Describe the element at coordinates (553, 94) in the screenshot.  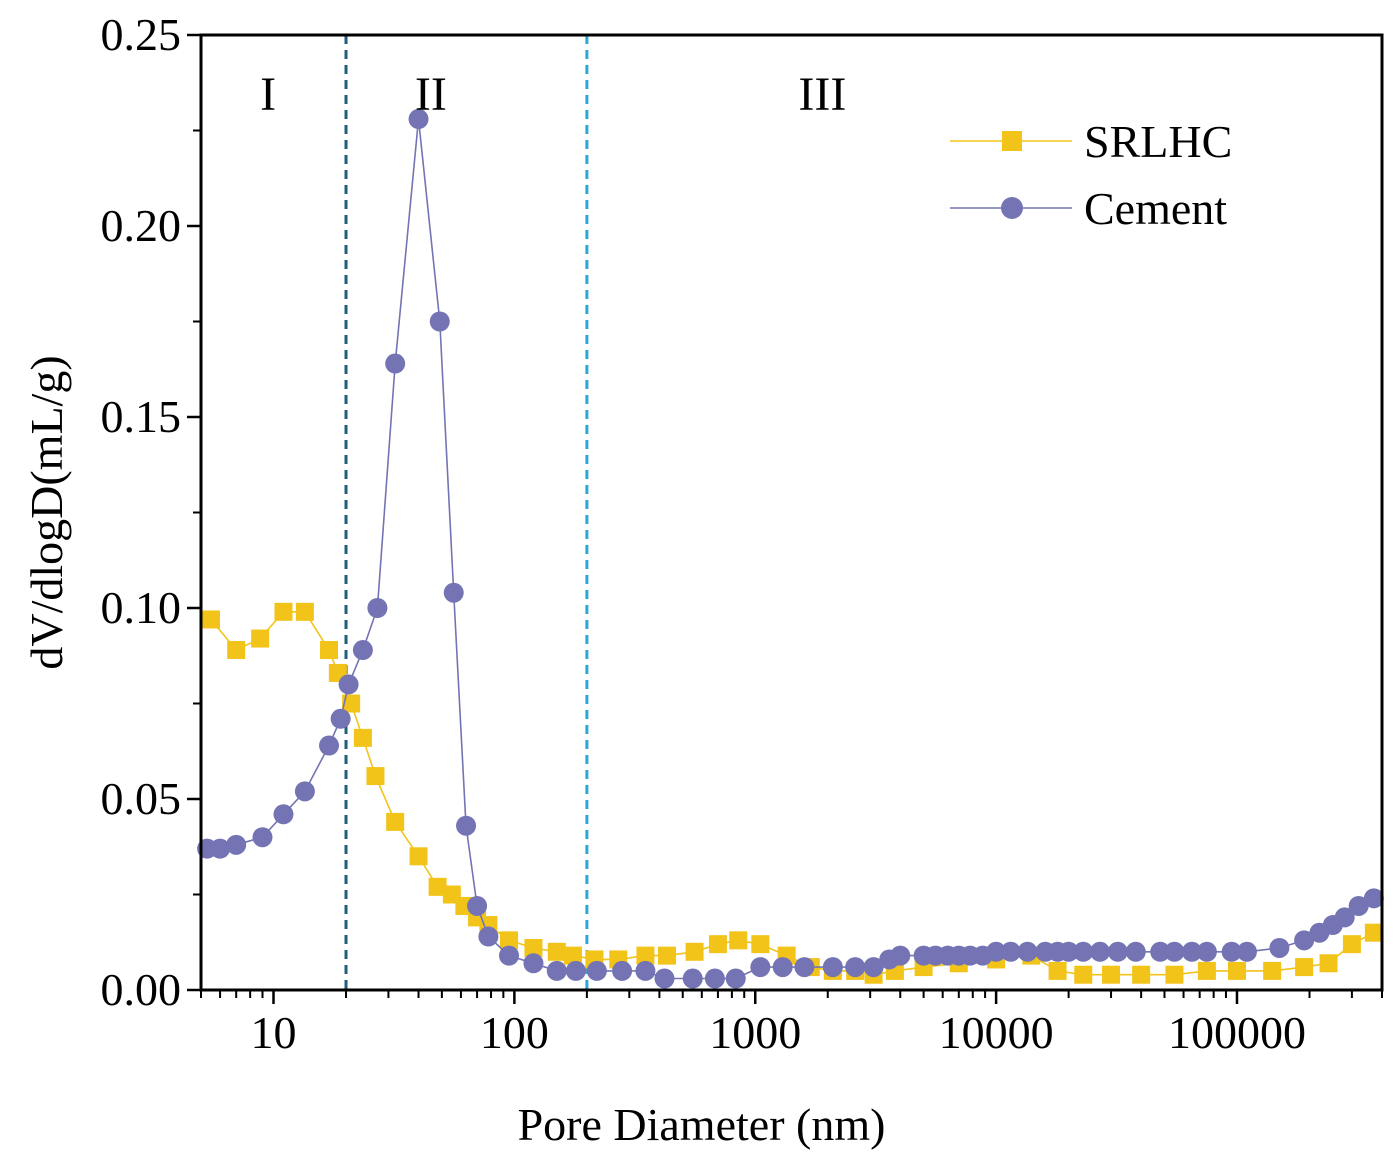
I see `region-labels: I II III` at that location.